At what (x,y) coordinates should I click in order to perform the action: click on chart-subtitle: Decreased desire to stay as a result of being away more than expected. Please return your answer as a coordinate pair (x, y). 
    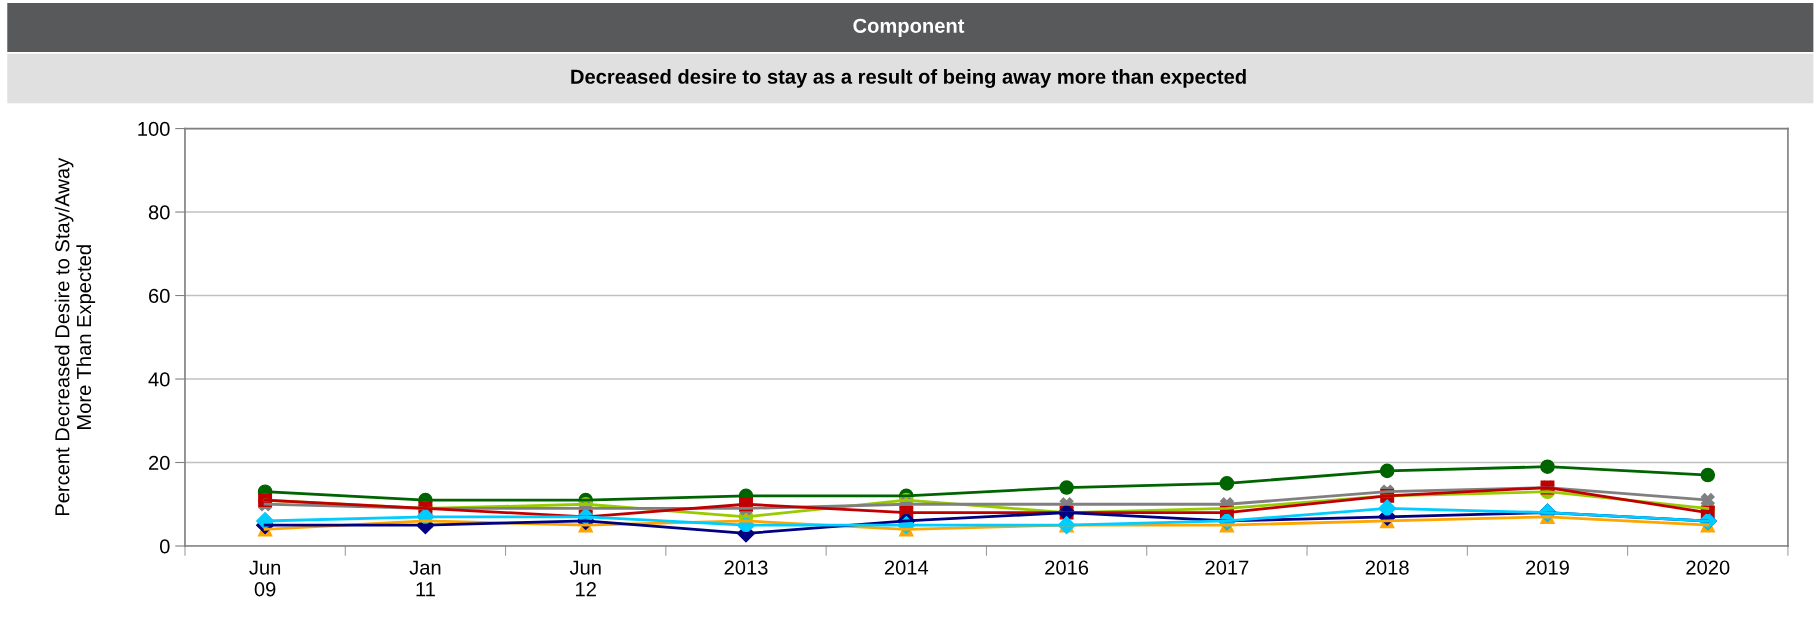
    Looking at the image, I should click on (908, 78).